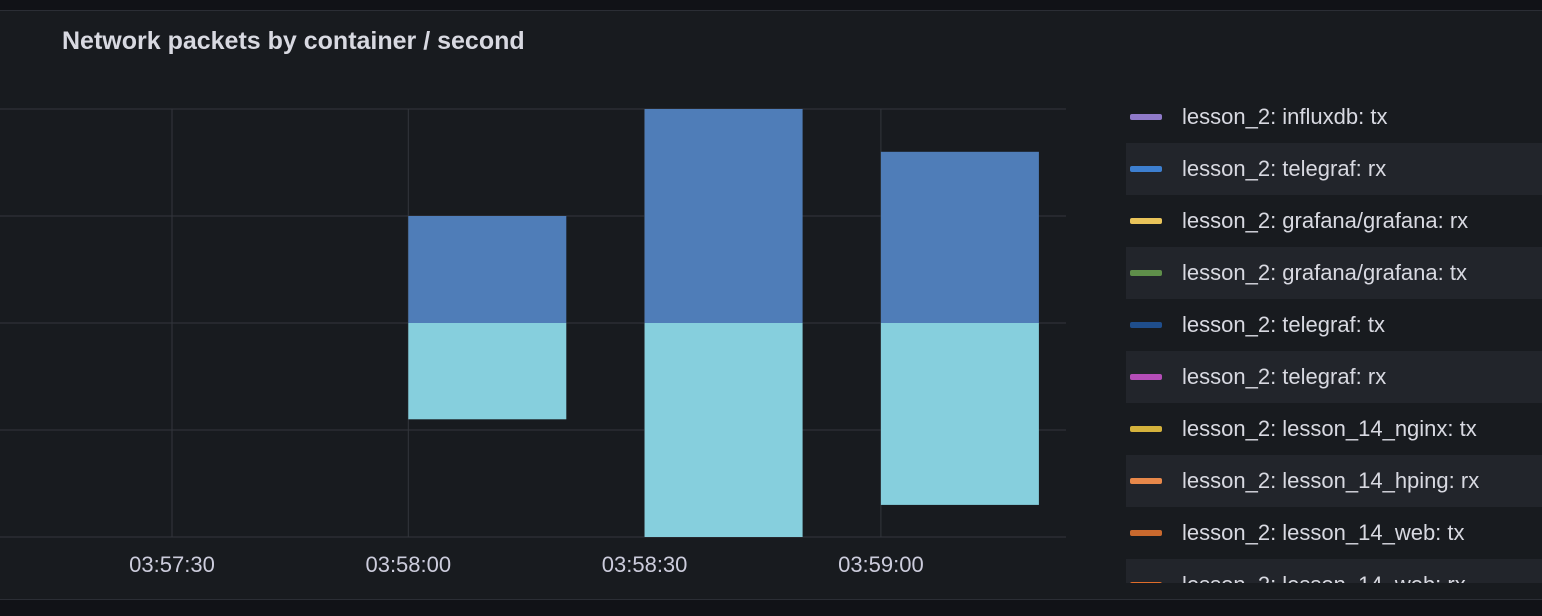 This screenshot has width=1542, height=616. Describe the element at coordinates (1334, 571) in the screenshot. I see `legend-item: lesson_2: lesson_14_web: rx` at that location.